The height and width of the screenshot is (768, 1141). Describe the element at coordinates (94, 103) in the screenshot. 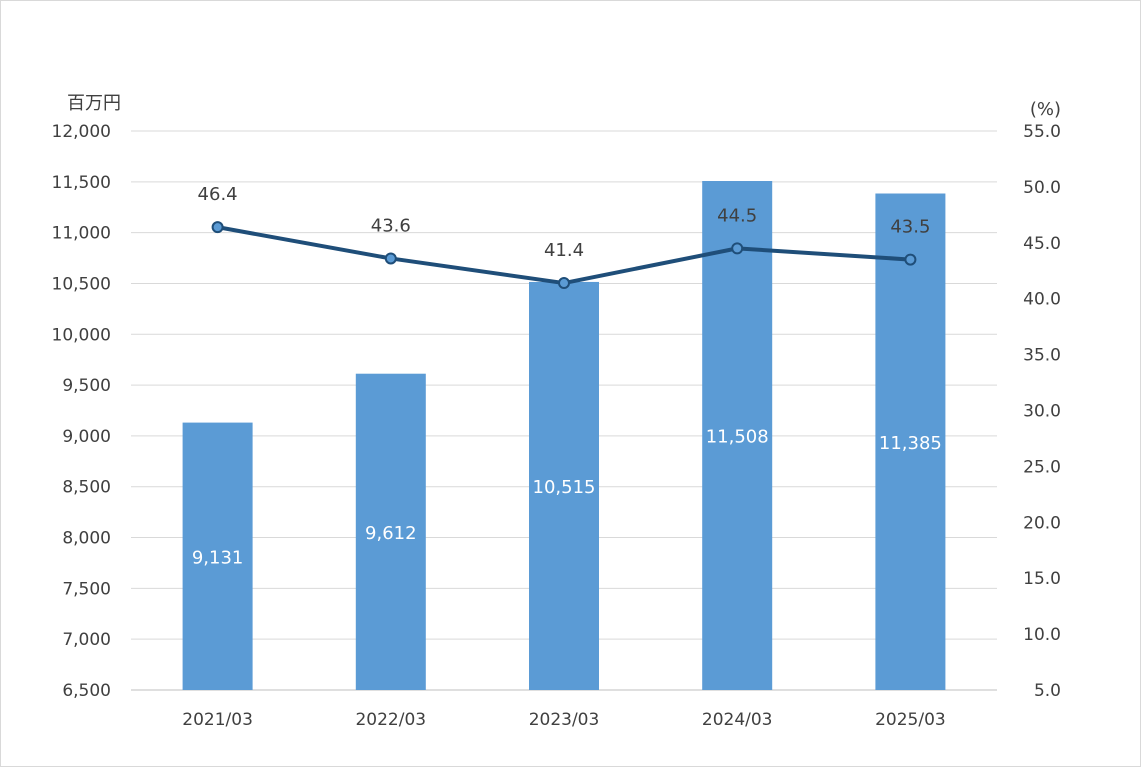

I see `left-axis-unit: 百万円` at that location.